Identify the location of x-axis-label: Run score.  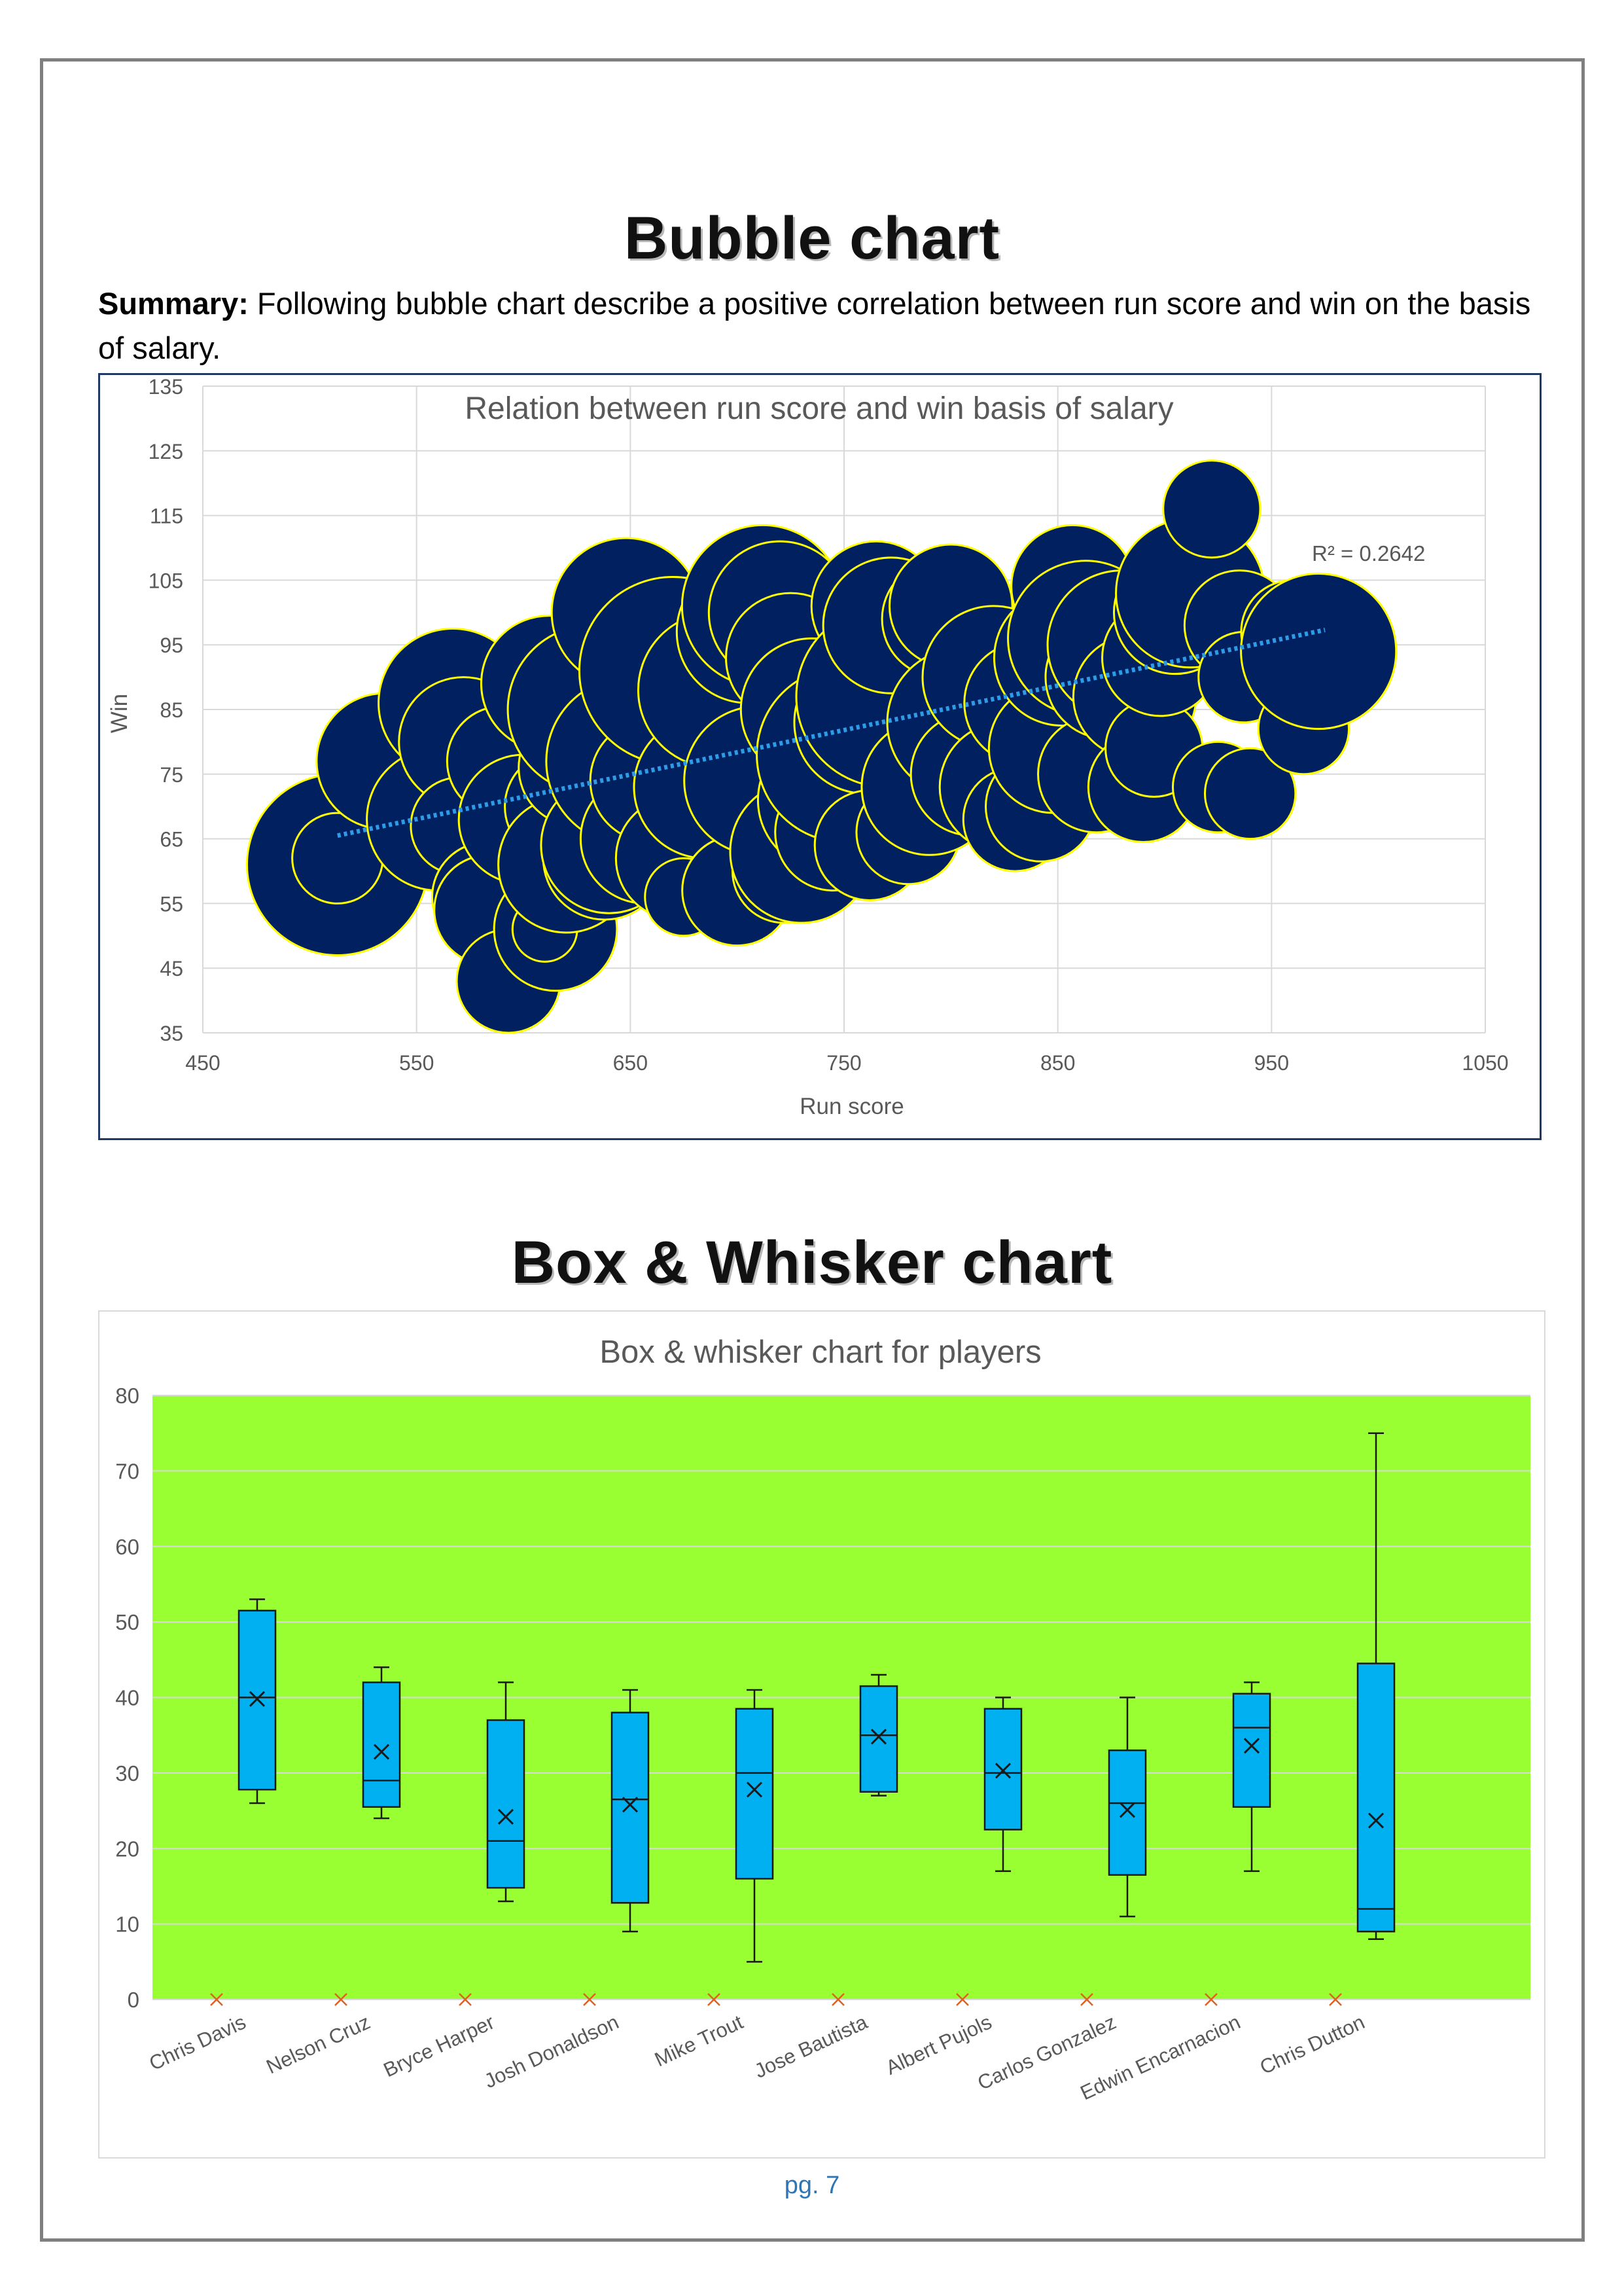
(852, 1106).